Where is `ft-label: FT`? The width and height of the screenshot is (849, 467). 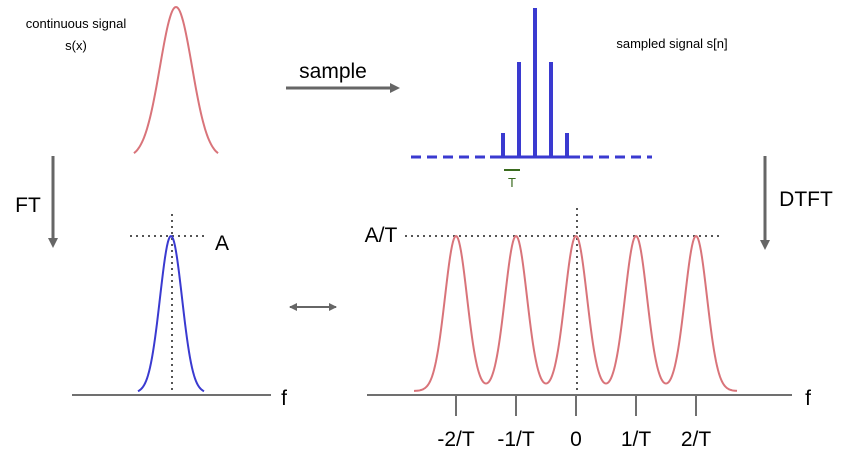
ft-label: FT is located at coordinates (28, 205).